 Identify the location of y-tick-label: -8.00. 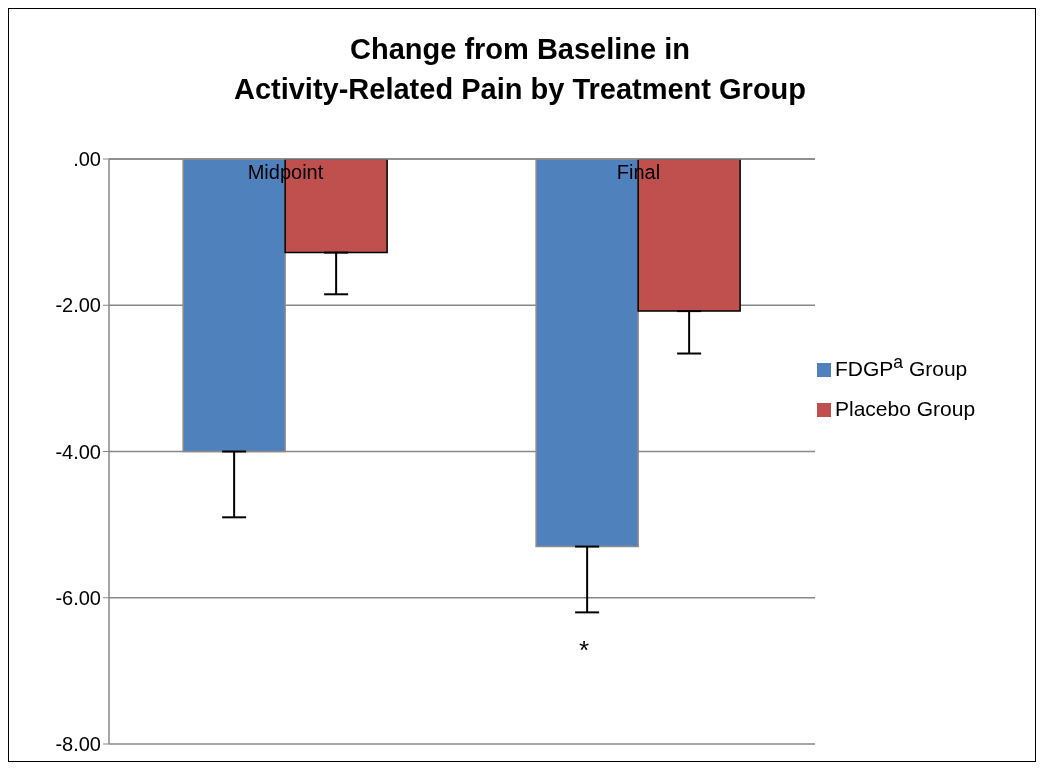
(78, 744).